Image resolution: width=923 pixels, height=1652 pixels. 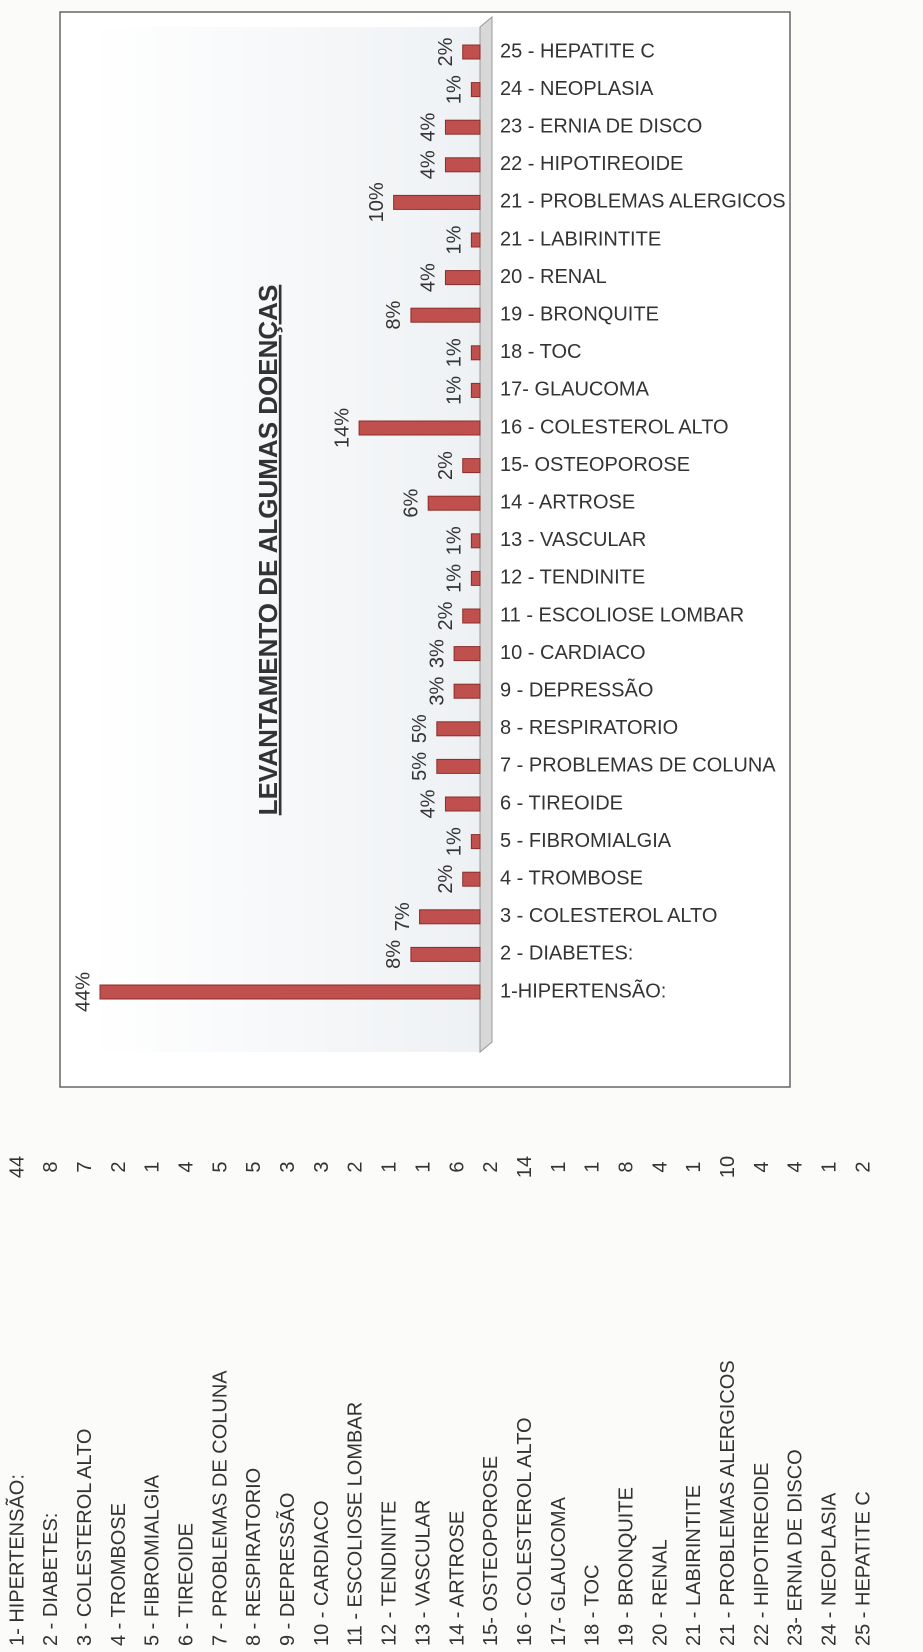 What do you see at coordinates (694, 1565) in the screenshot?
I see `row-label: 21 - LABIRINTITE` at bounding box center [694, 1565].